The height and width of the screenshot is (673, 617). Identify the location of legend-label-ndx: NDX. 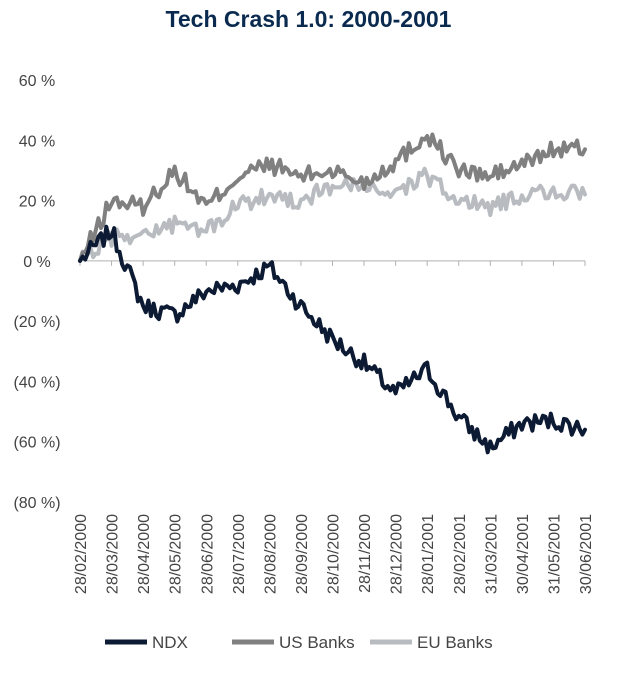
(170, 642).